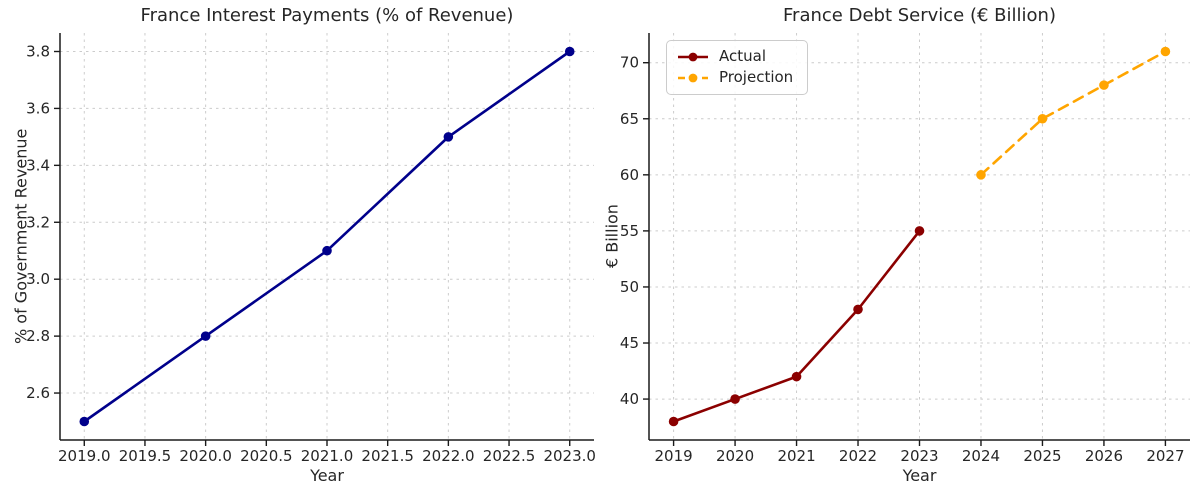 The width and height of the screenshot is (1200, 495). Describe the element at coordinates (919, 15) in the screenshot. I see `right-chart-title: France Debt Service (€ Billion)` at that location.